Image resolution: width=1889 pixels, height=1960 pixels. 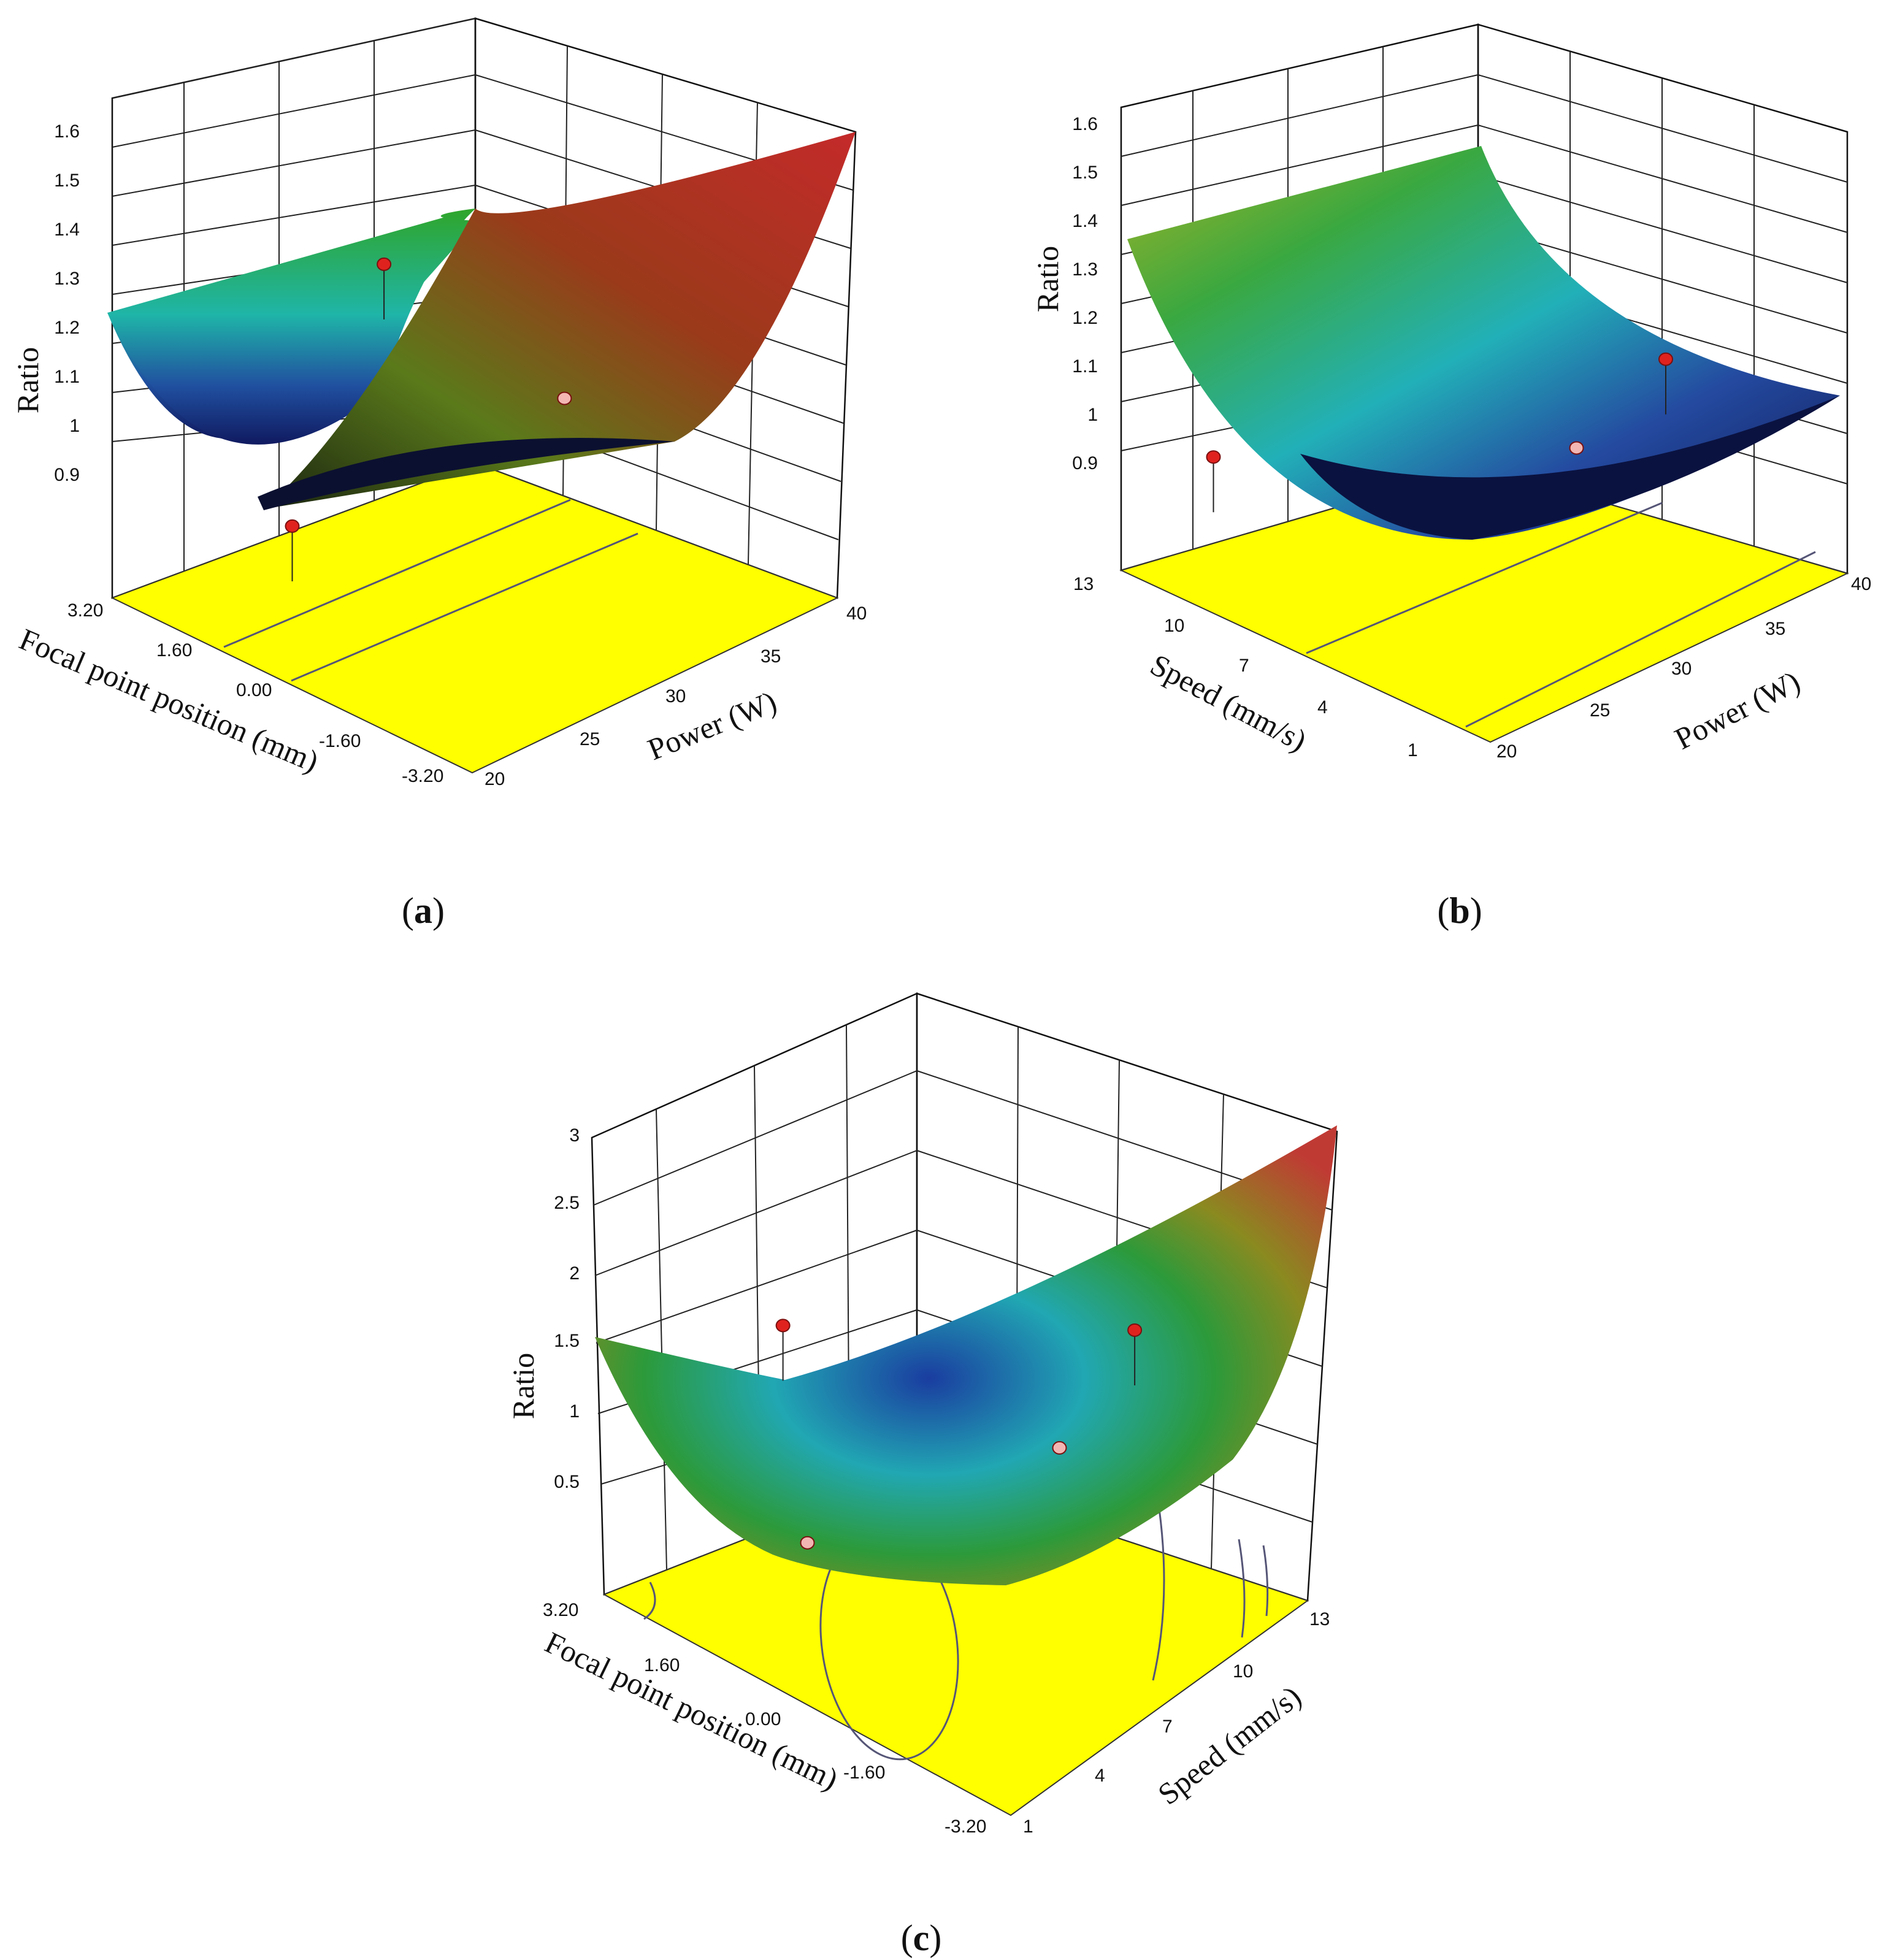 I want to click on chart-c-x-ticks: 3.20 1.60 0.00 -1.60 -3.20, so click(x=765, y=1718).